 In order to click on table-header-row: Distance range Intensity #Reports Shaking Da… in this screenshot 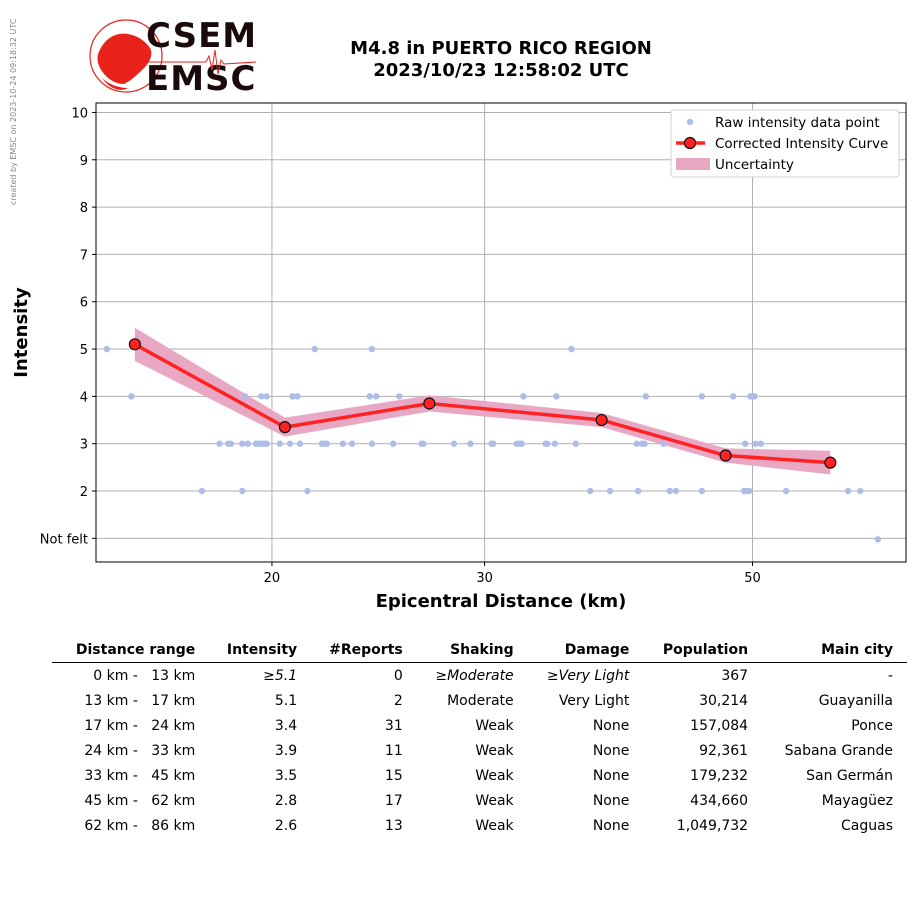, I will do `click(479, 651)`.